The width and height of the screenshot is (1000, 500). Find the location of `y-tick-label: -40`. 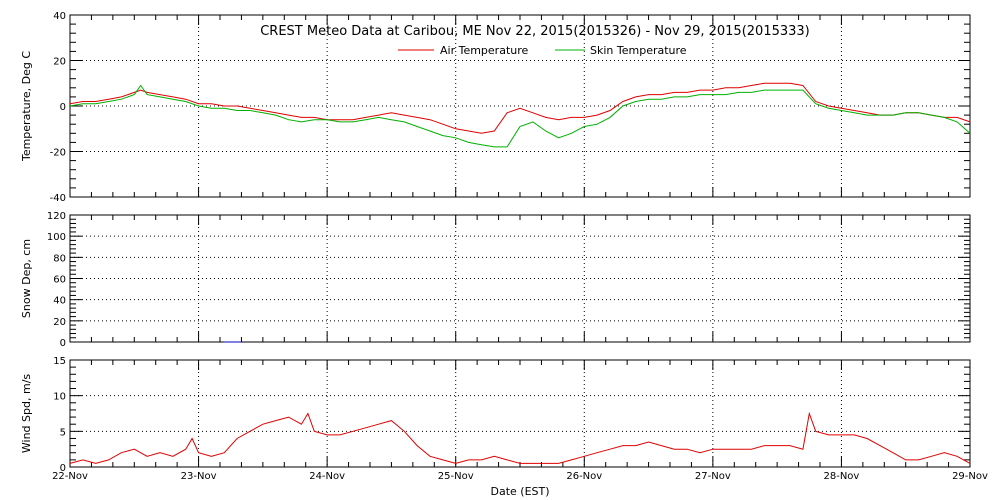

y-tick-label: -40 is located at coordinates (58, 198).